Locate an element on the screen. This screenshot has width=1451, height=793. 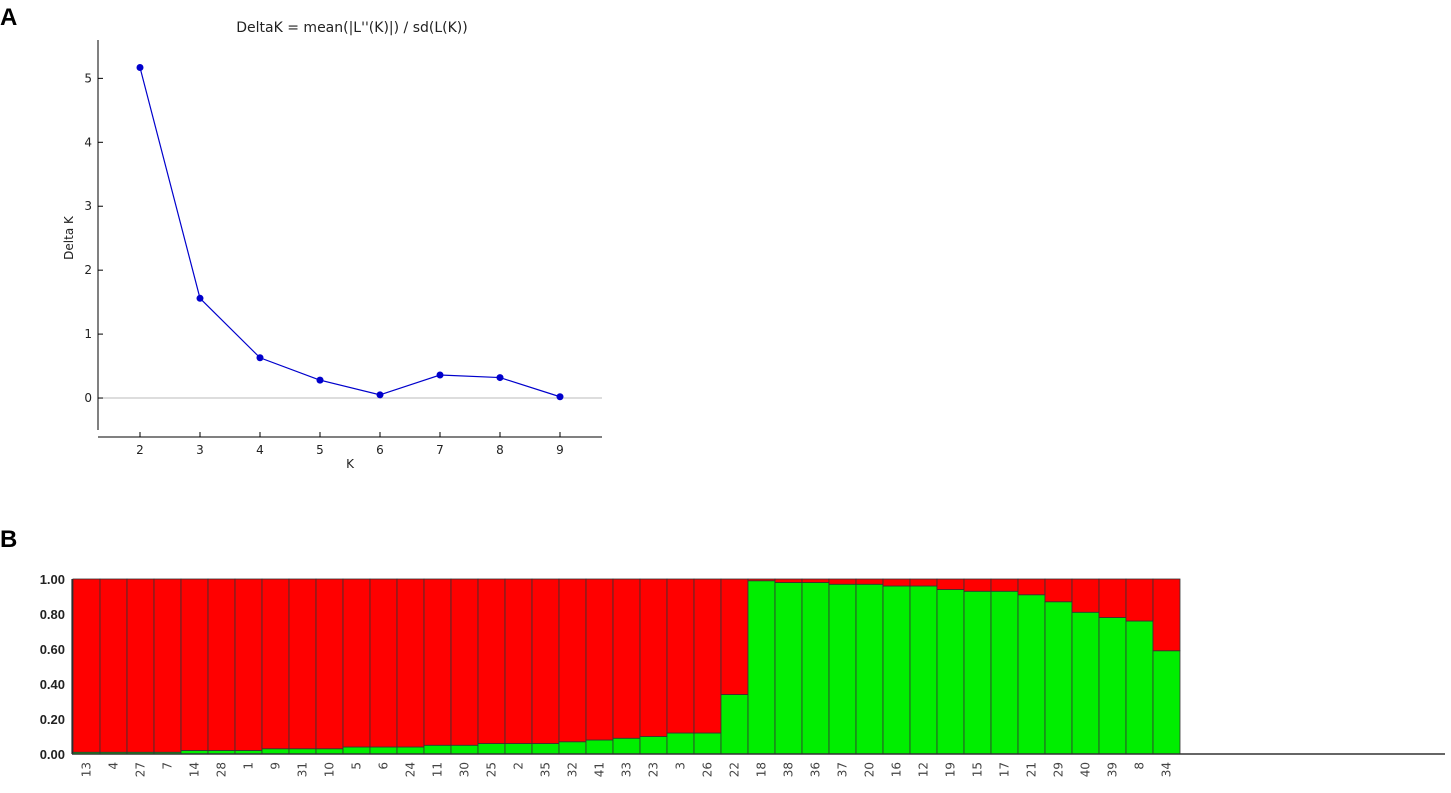
delta-k-series-line is located at coordinates (350, 232).